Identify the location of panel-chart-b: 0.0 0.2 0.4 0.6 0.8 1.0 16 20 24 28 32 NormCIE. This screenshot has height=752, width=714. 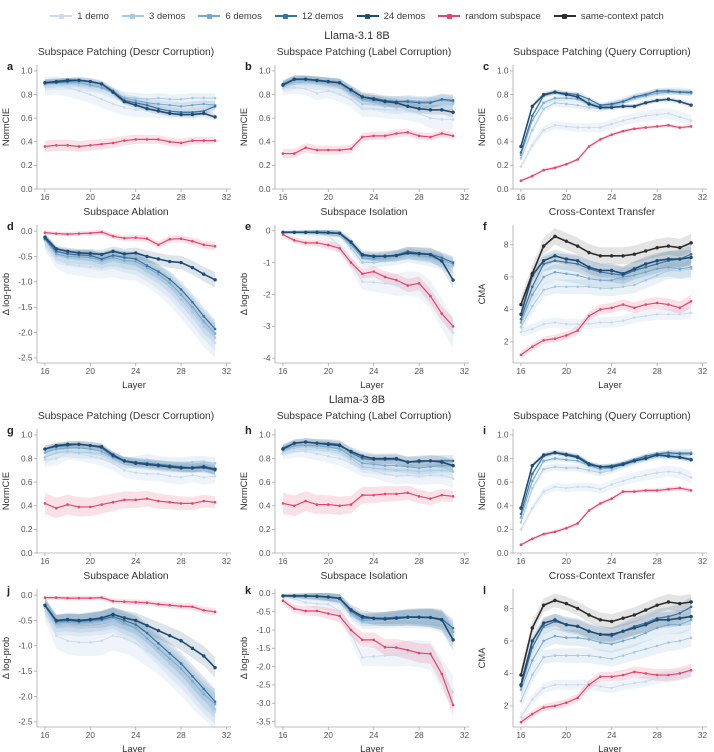
(354, 133).